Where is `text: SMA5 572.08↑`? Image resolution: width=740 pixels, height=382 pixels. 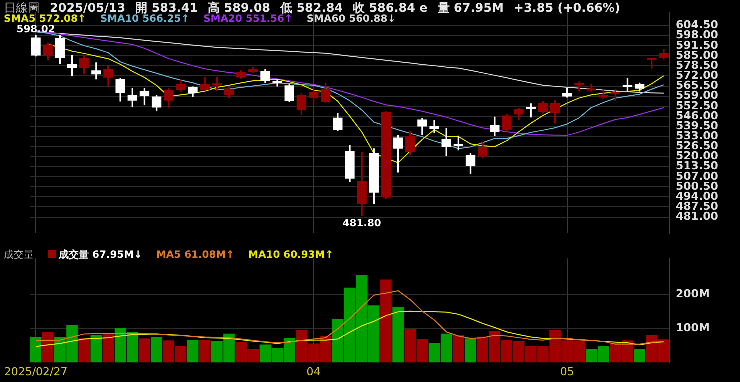
text: SMA5 572.08↑ is located at coordinates (45, 19).